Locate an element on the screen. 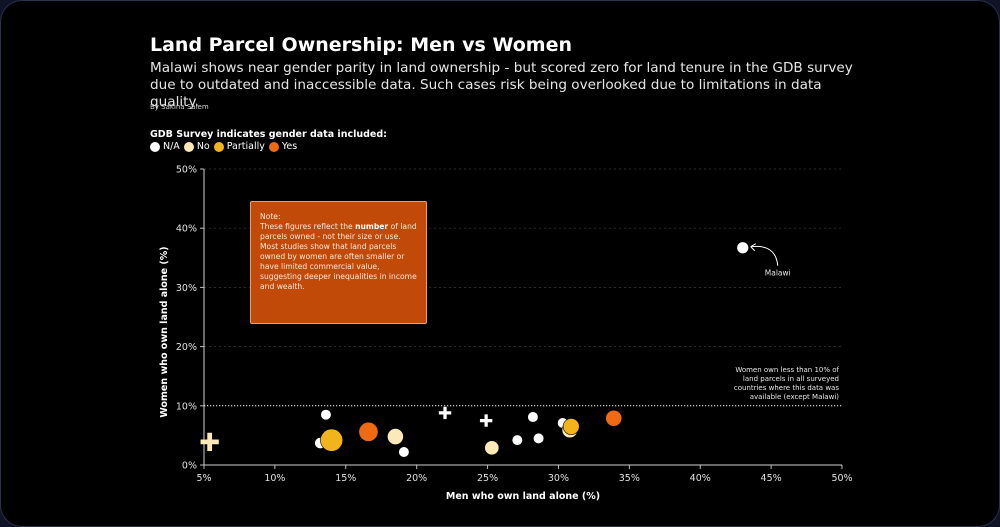 This screenshot has height=527, width=1000. threshold-annotation-line: Women own less than 10% of is located at coordinates (787, 370).